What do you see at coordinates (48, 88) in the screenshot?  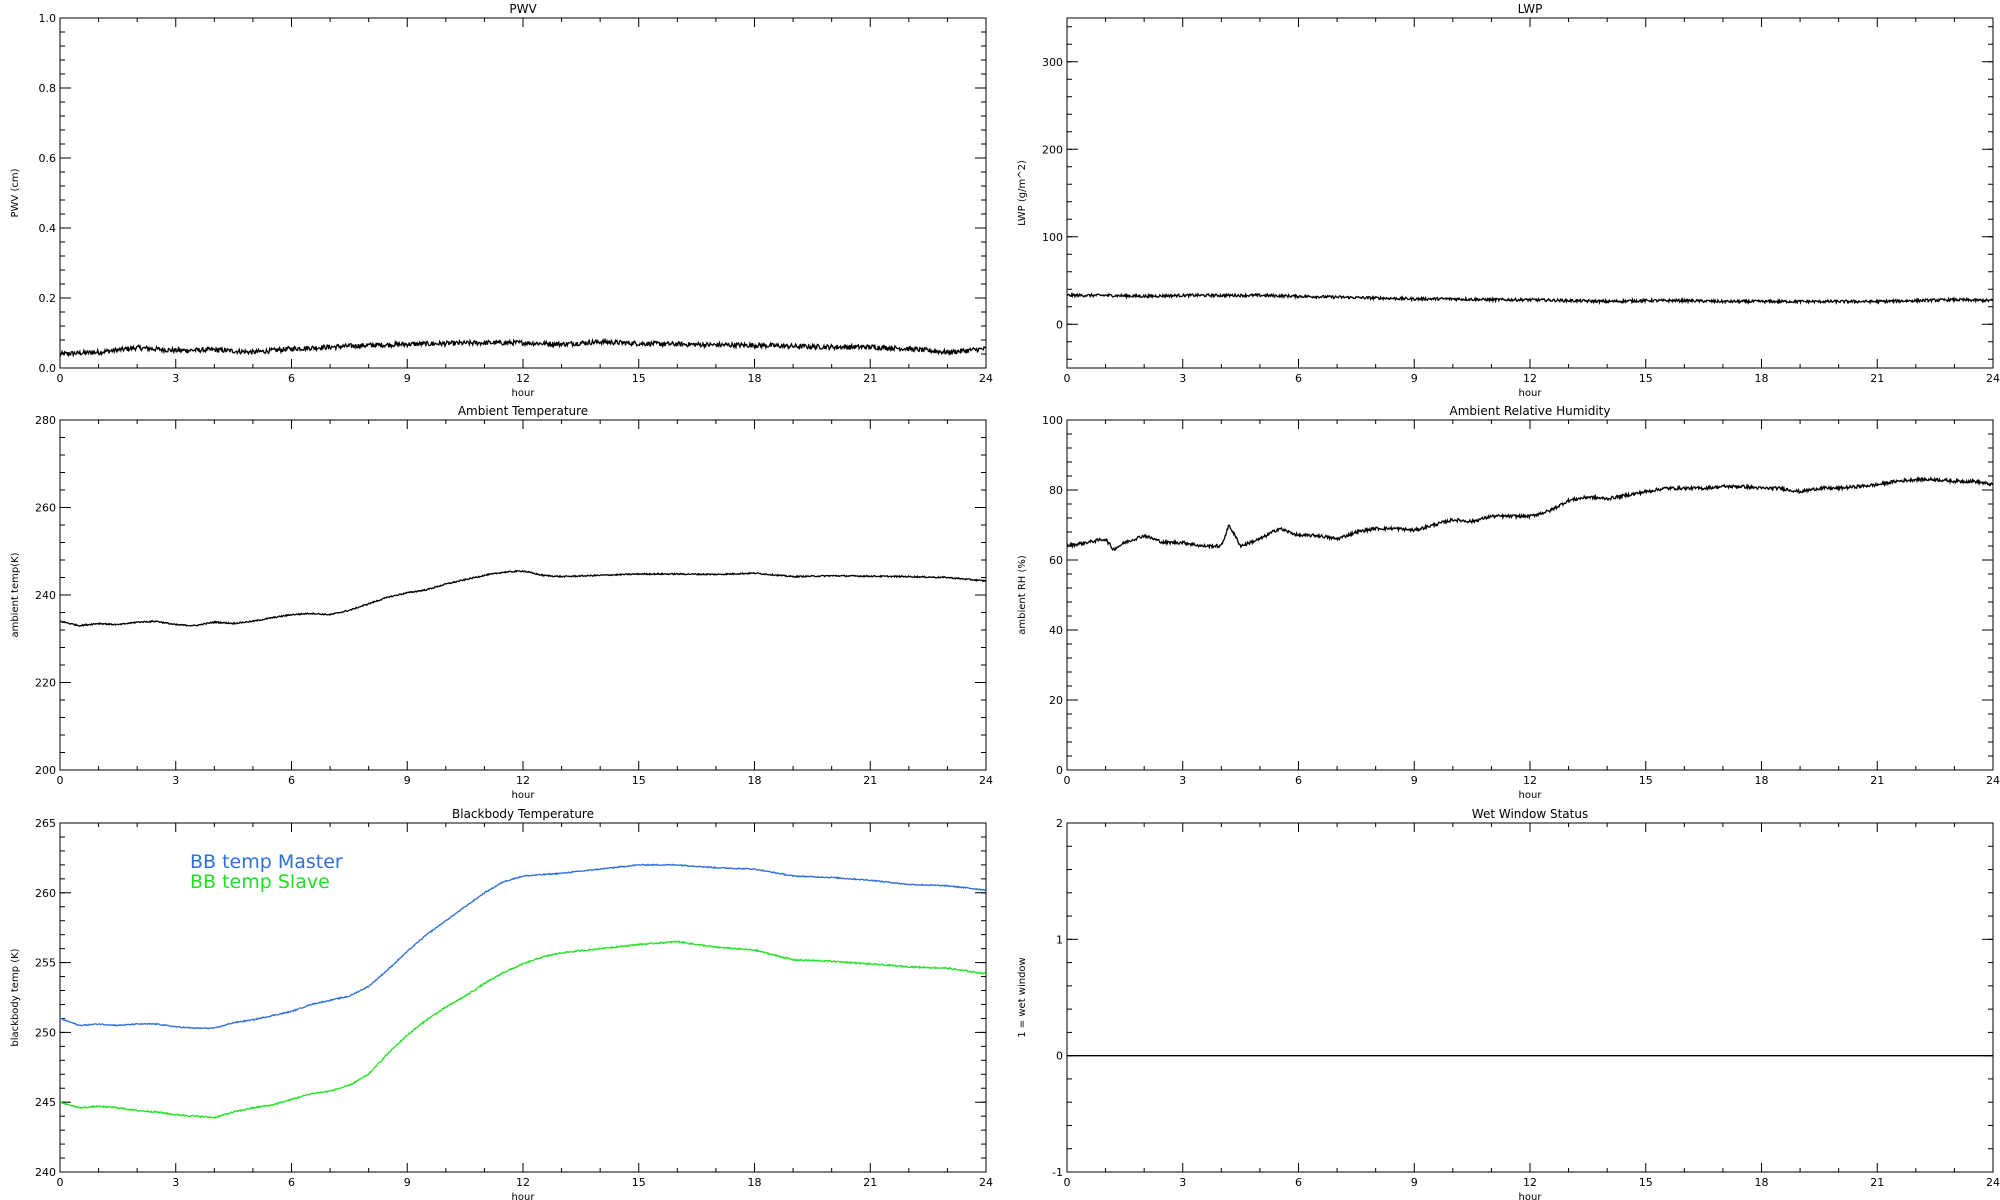 I see `y-tick-label: 0.8` at bounding box center [48, 88].